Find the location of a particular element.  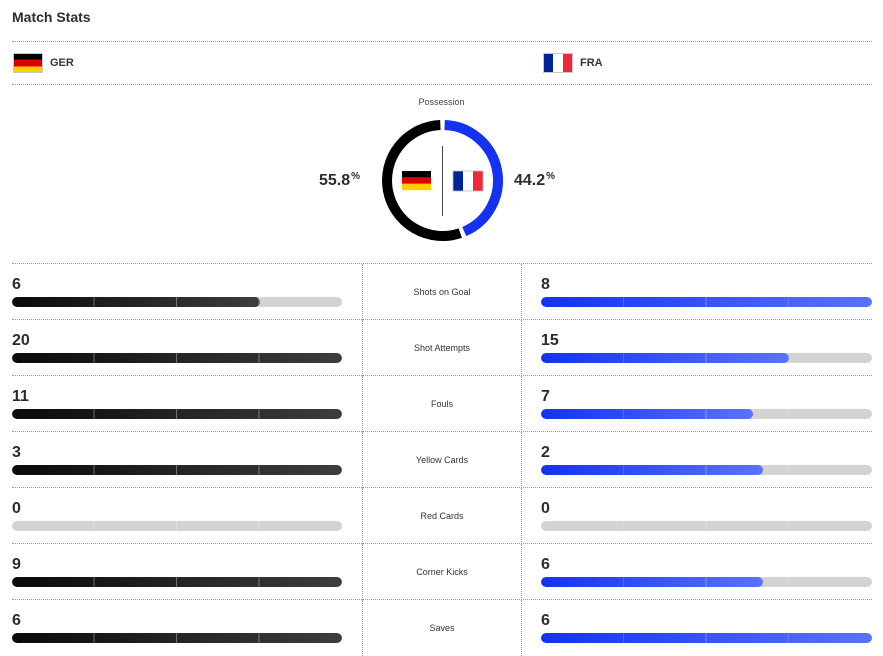

home-possession-value: 55.8 is located at coordinates (335, 180).